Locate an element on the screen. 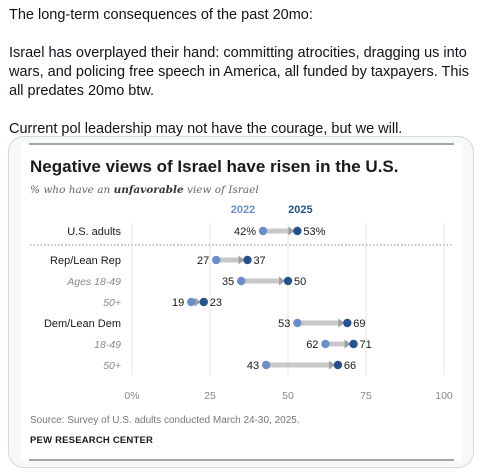 This screenshot has height=474, width=481. chart-subtitle: % who have an unfavorable view of Israel is located at coordinates (144, 190).